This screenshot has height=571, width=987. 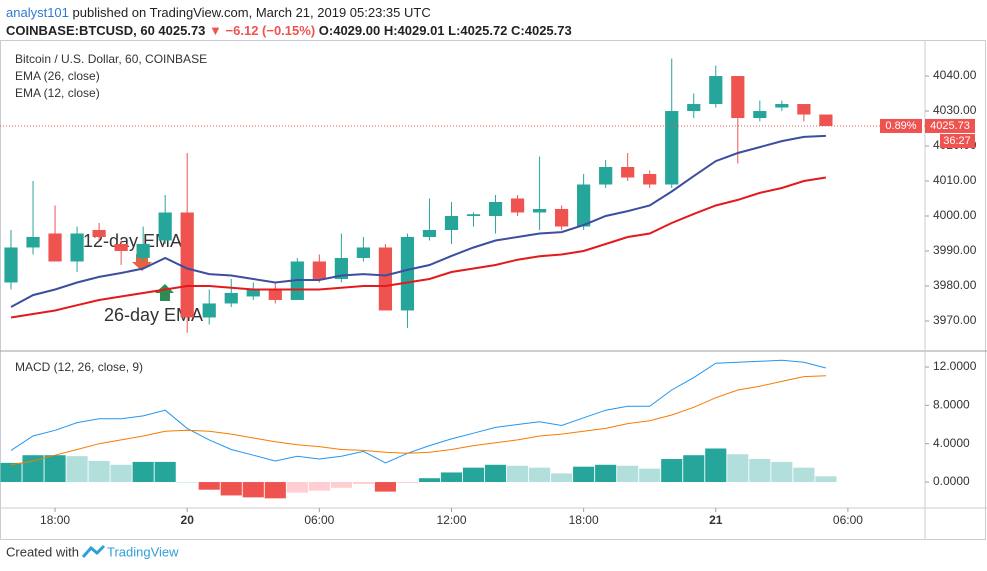 I want to click on y-tick-label: 3980.00, so click(x=955, y=285).